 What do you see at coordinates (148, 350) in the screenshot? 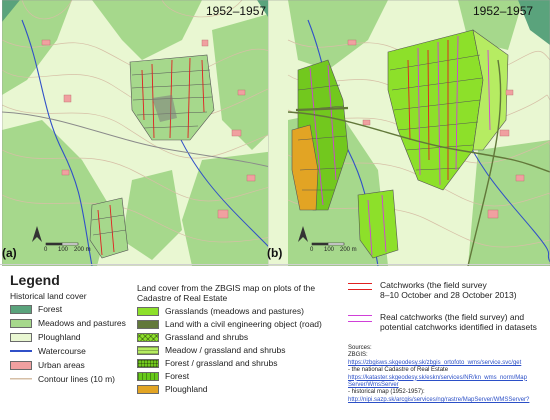
I see `meadow-shrubs-swatch` at bounding box center [148, 350].